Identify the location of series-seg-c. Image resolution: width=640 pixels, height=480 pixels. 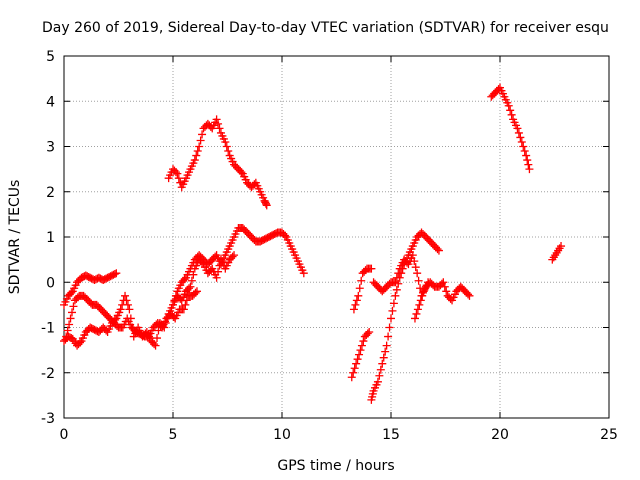
(131, 314).